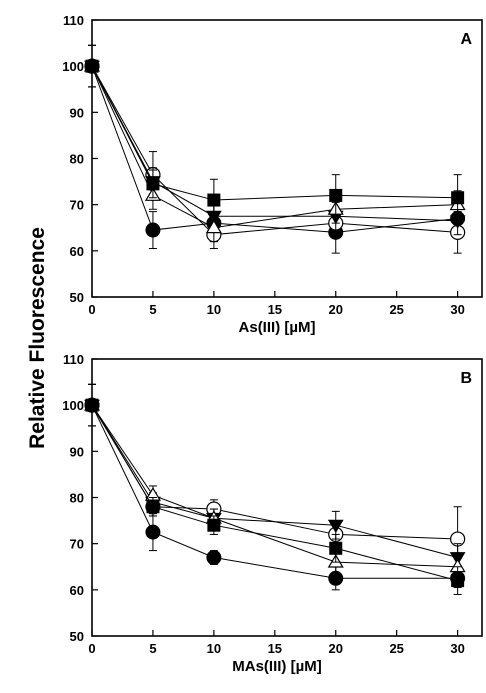 The image size is (486, 693). I want to click on x-axis-title: As(III) [µM], so click(277, 327).